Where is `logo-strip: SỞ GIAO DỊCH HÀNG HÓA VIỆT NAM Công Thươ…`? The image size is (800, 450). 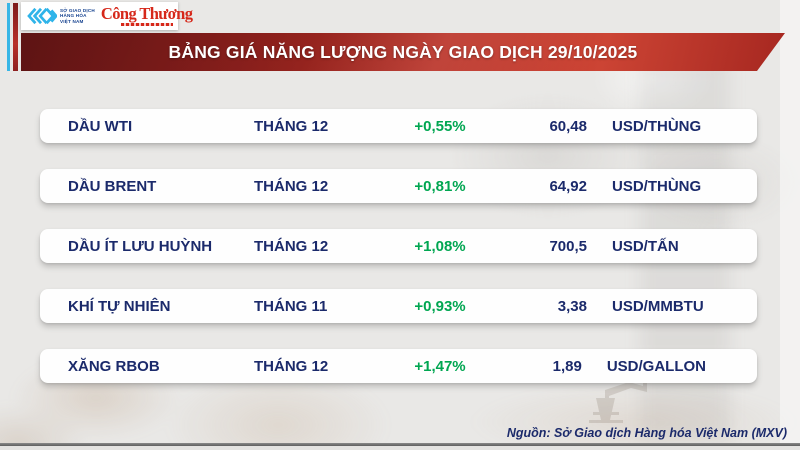 logo-strip: SỞ GIAO DỊCH HÀNG HÓA VIỆT NAM Công Thươ… is located at coordinates (107, 16).